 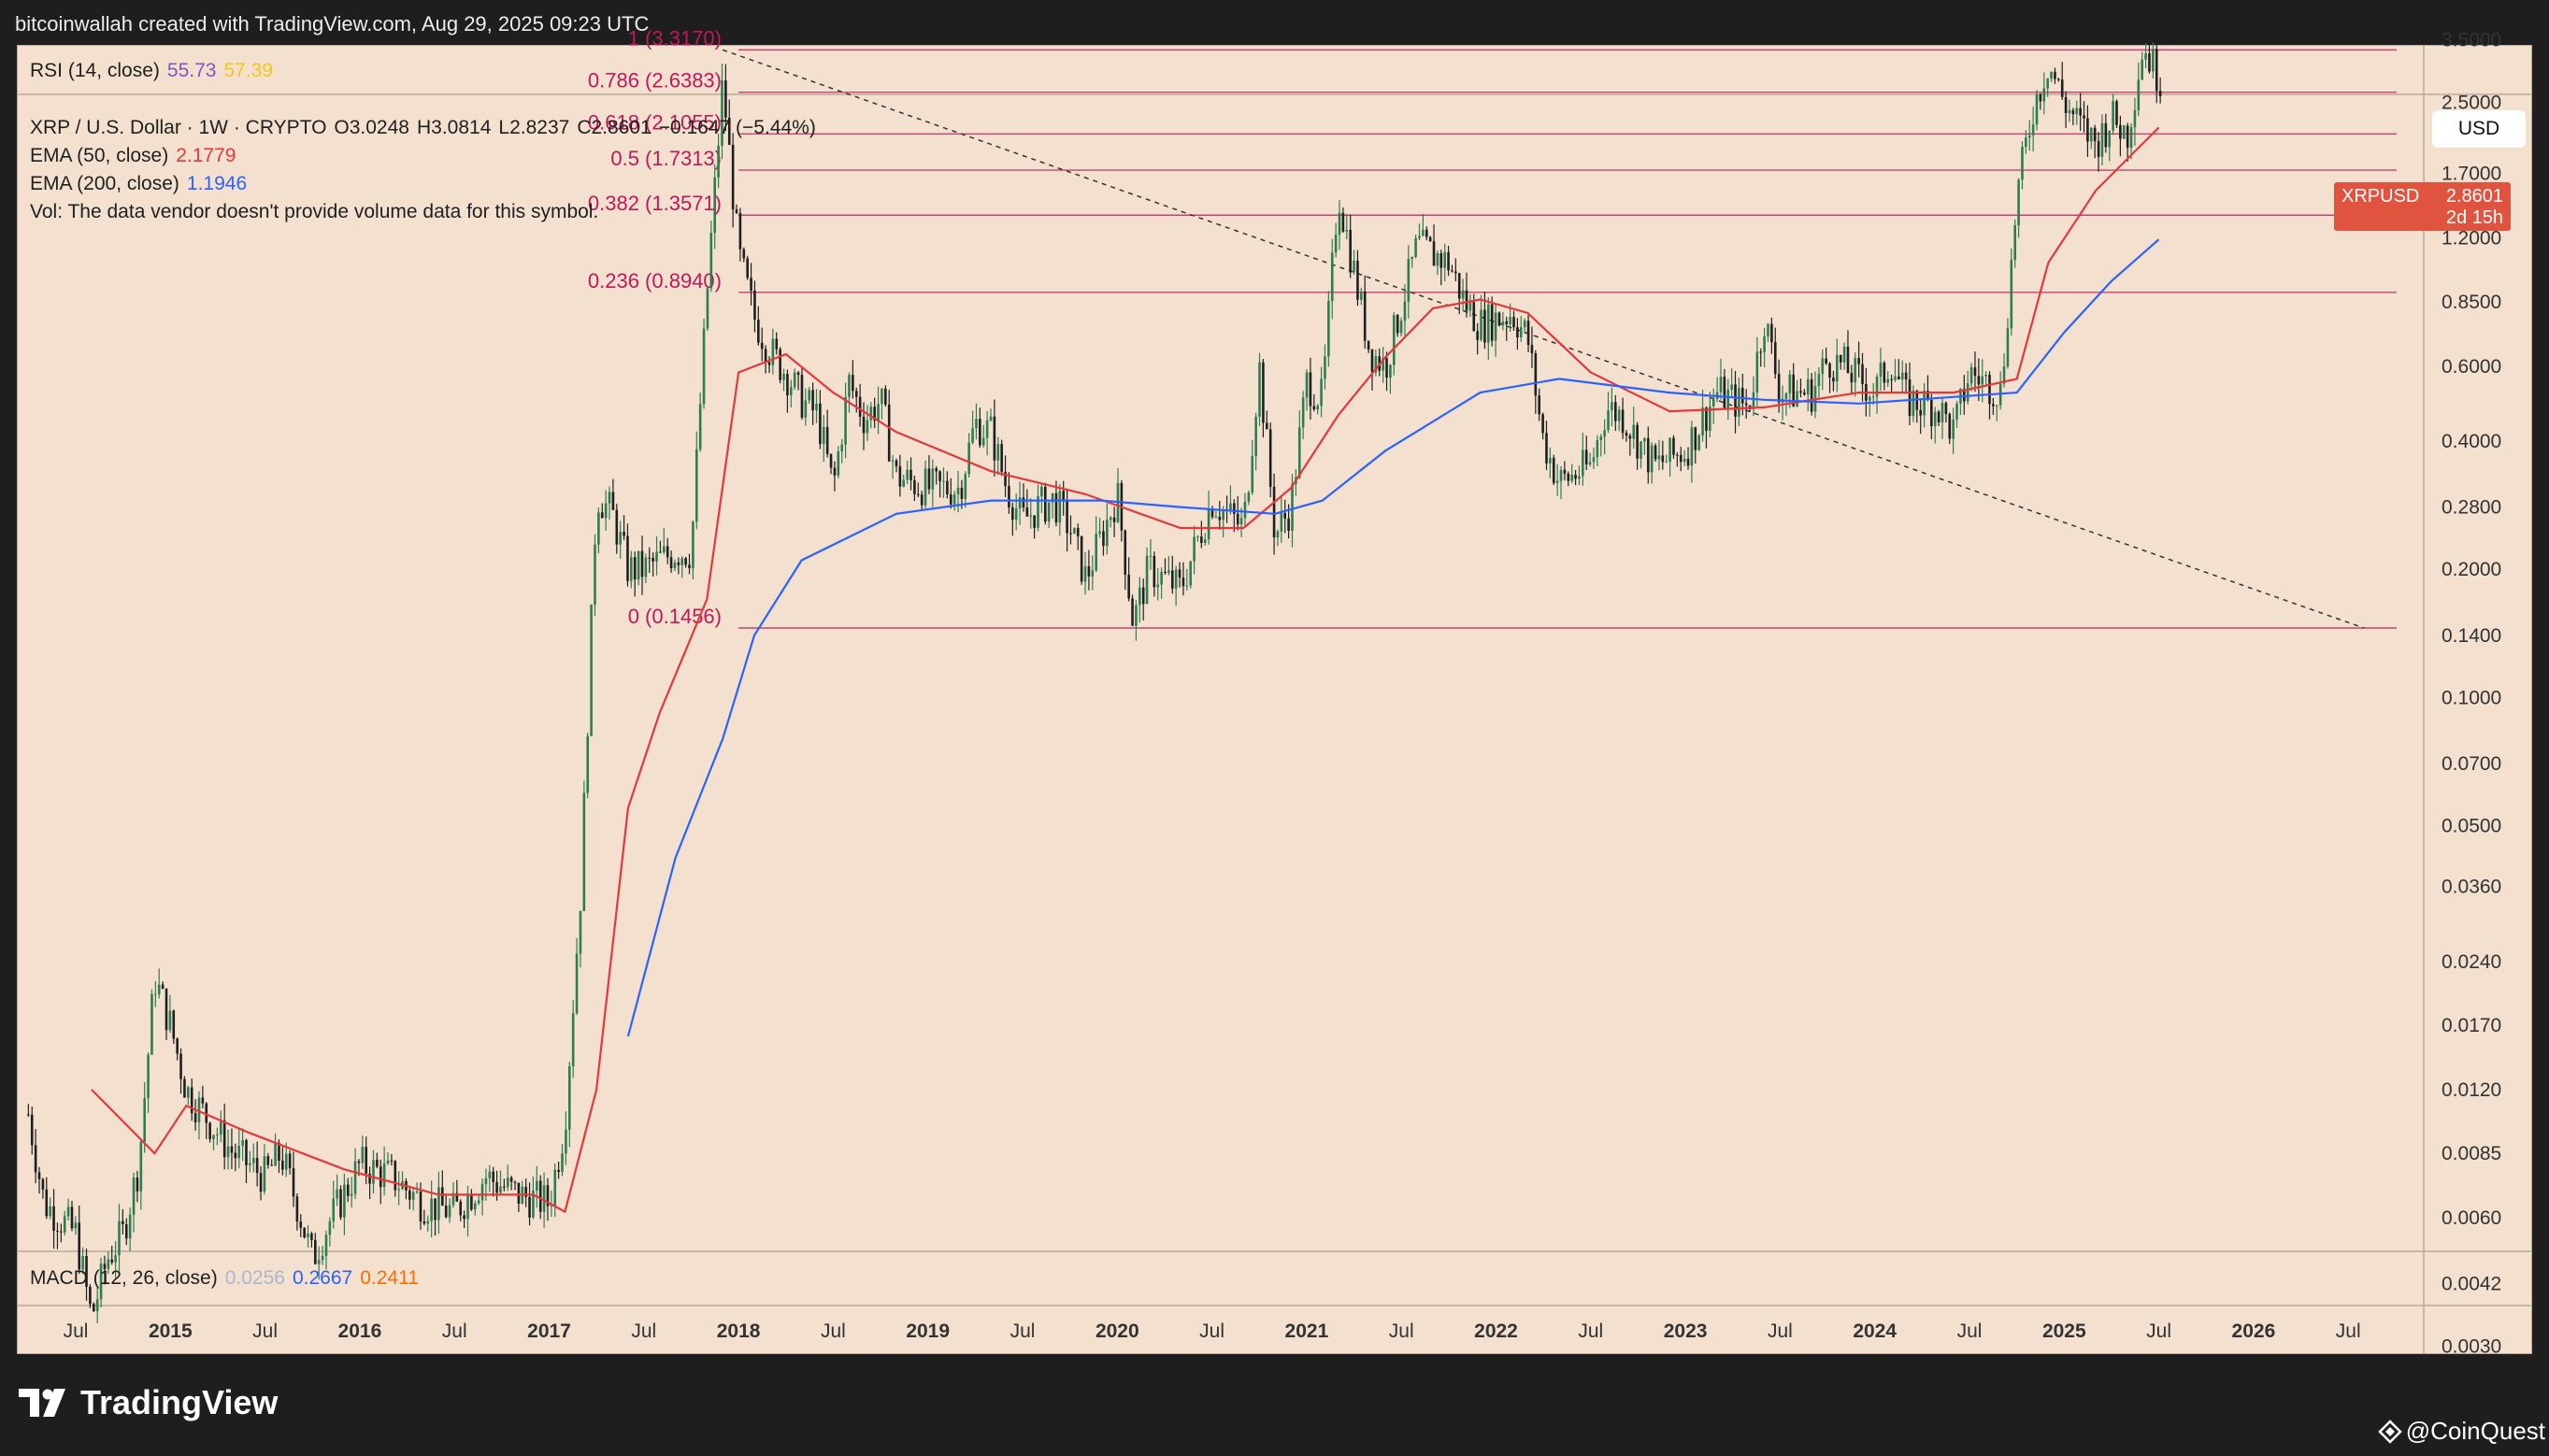 I want to click on price-tick-label: 0.0240, so click(x=2471, y=962).